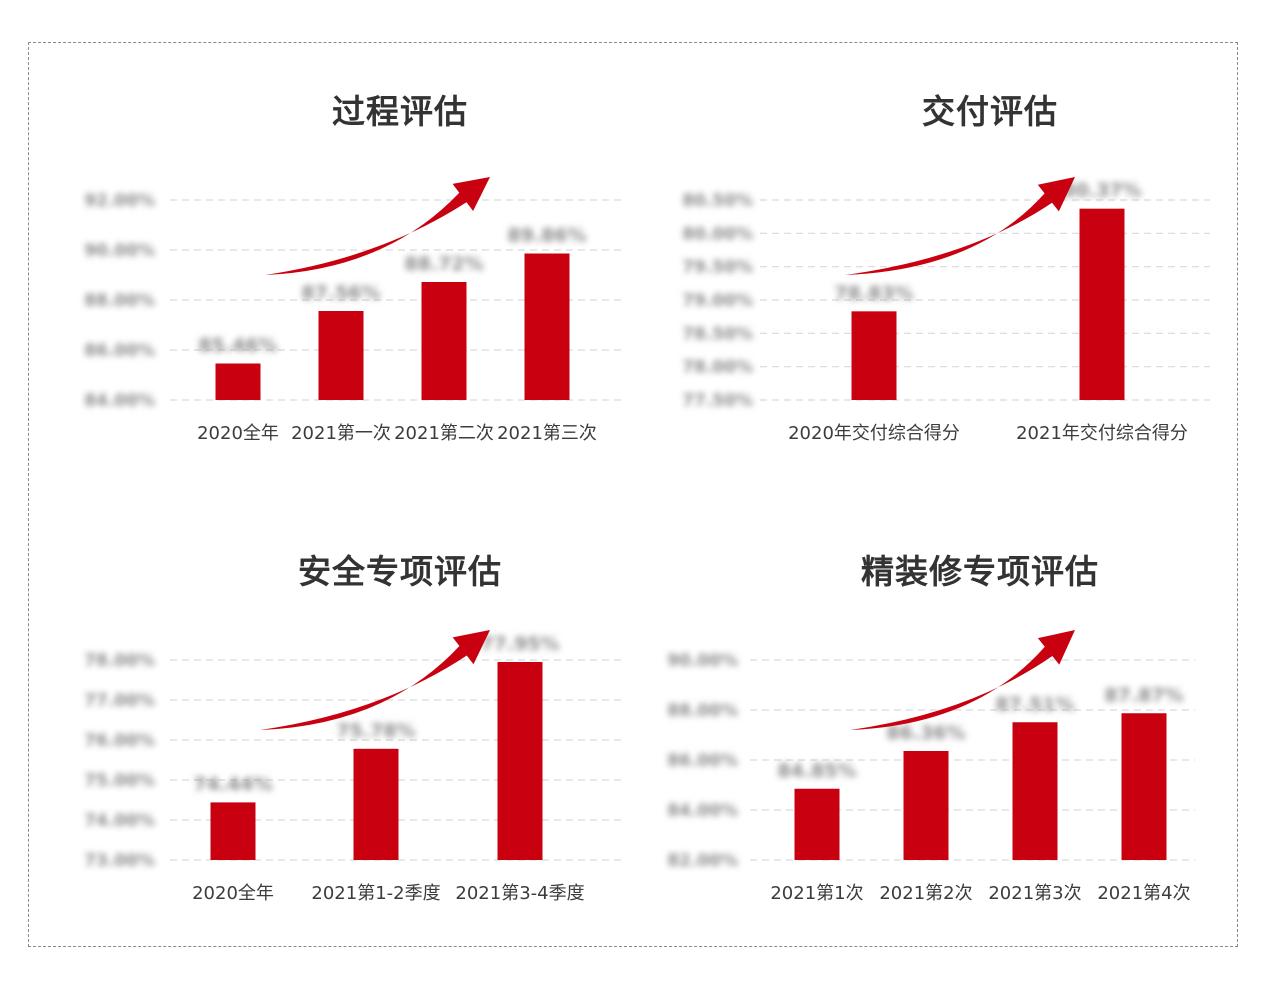 The width and height of the screenshot is (1268, 992). I want to click on data-label: 85.46%, so click(237, 346).